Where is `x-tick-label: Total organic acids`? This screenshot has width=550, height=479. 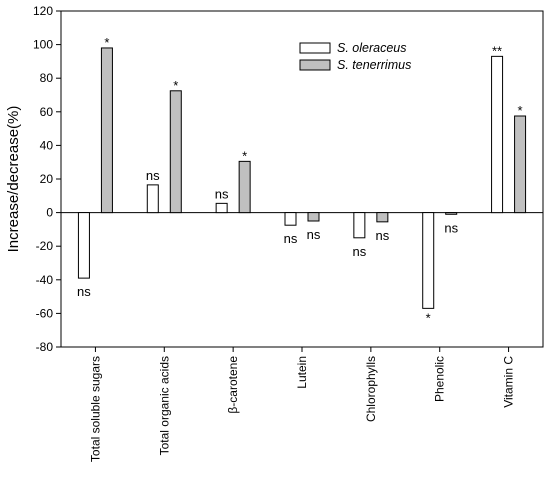 x-tick-label: Total organic acids is located at coordinates (164, 405).